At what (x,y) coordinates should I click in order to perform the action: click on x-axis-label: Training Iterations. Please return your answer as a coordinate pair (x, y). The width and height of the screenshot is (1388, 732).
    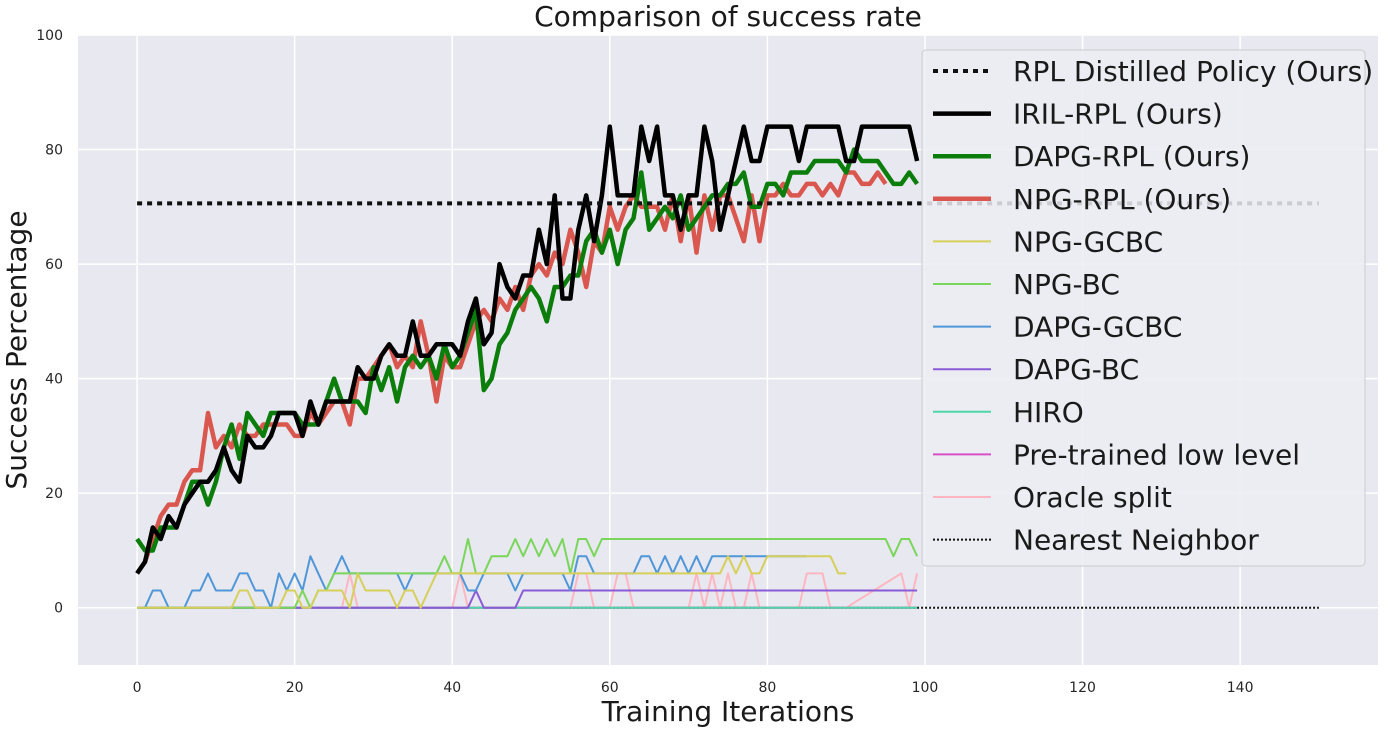
    Looking at the image, I should click on (728, 711).